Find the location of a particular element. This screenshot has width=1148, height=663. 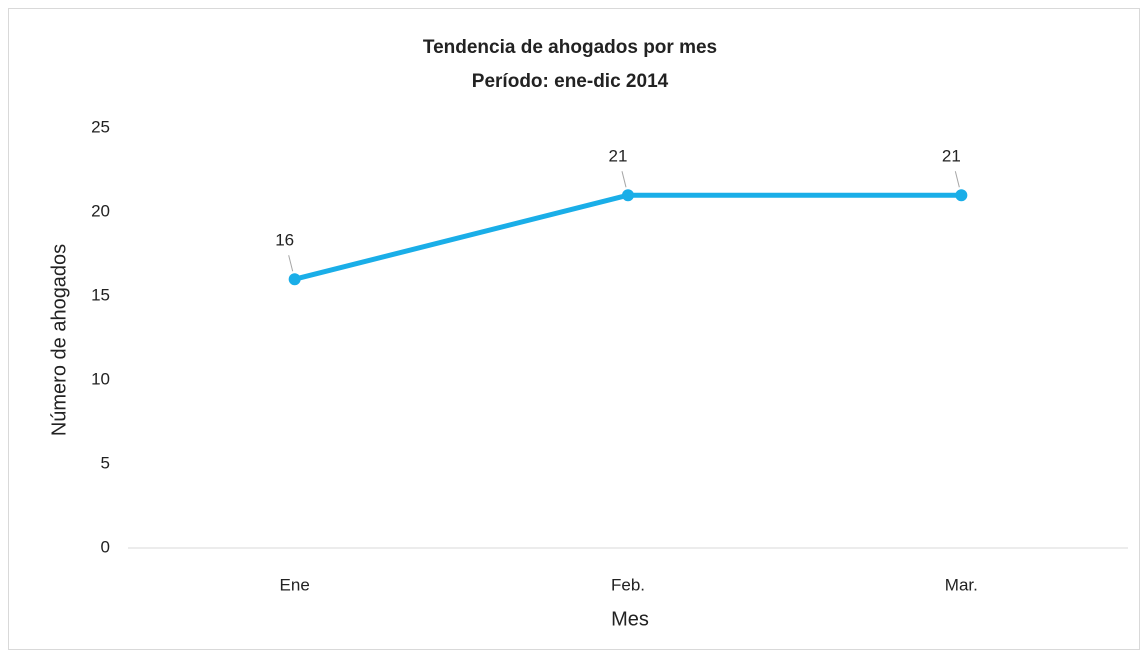

data-label: 16 is located at coordinates (284, 240).